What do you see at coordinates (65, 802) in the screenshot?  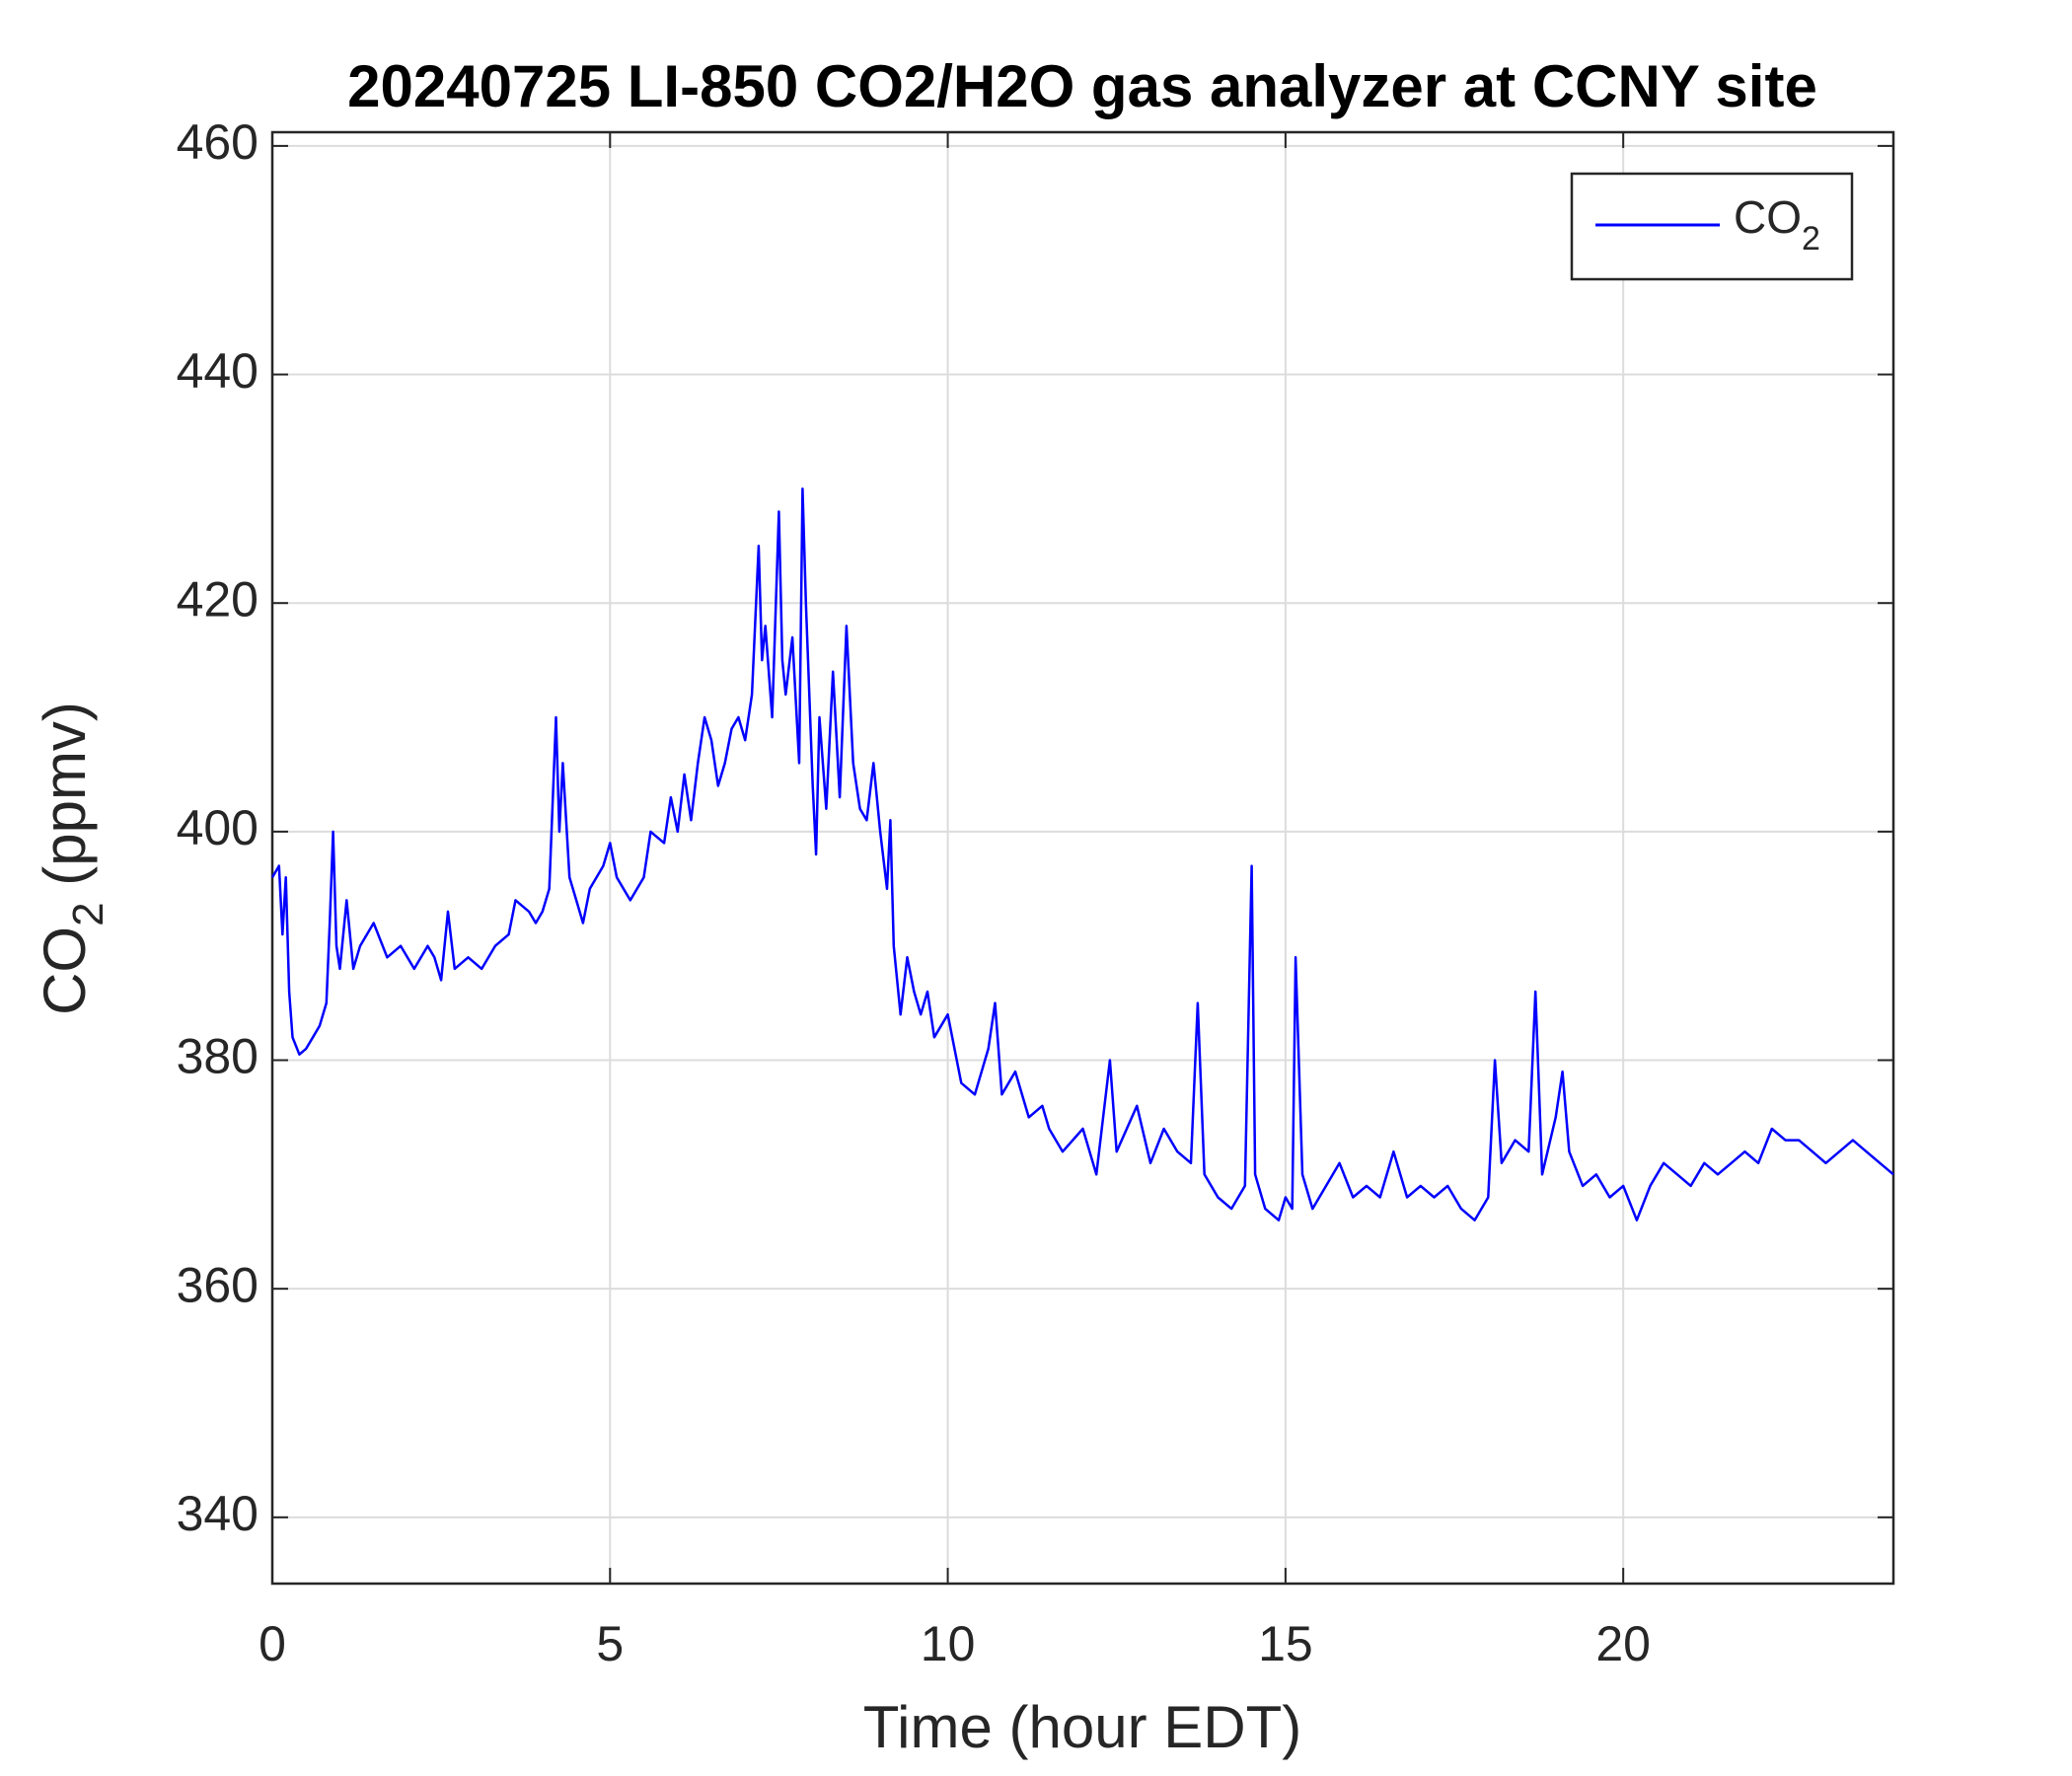 I see `y-label-part: (ppmv)` at bounding box center [65, 802].